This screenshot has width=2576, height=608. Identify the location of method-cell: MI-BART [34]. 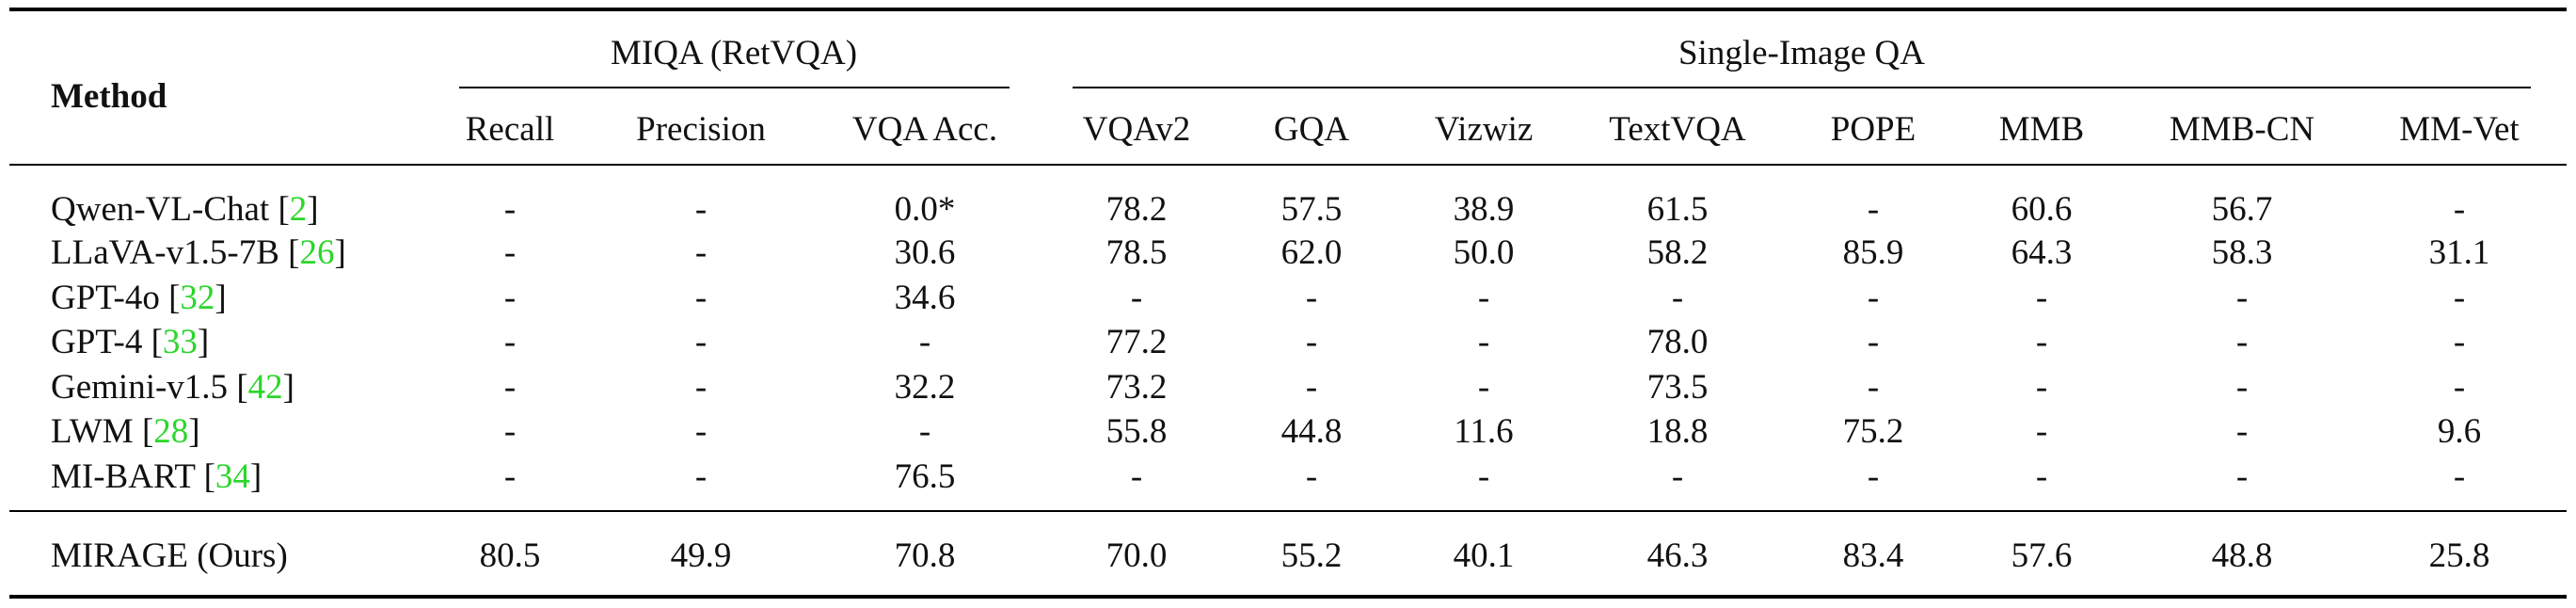
(156, 476).